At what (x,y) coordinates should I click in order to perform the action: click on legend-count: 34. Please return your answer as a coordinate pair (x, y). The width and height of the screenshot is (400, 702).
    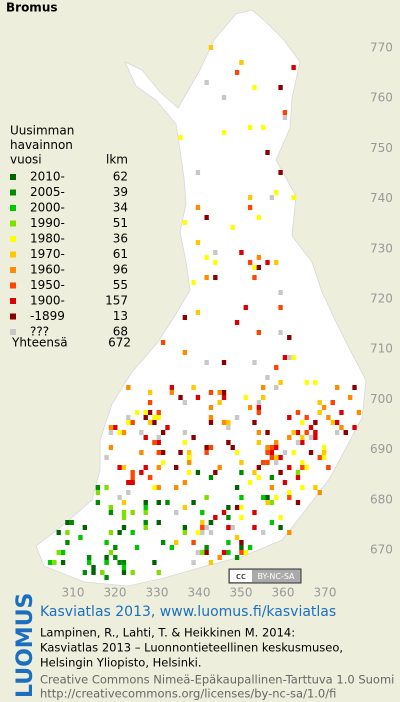
    Looking at the image, I should click on (120, 208).